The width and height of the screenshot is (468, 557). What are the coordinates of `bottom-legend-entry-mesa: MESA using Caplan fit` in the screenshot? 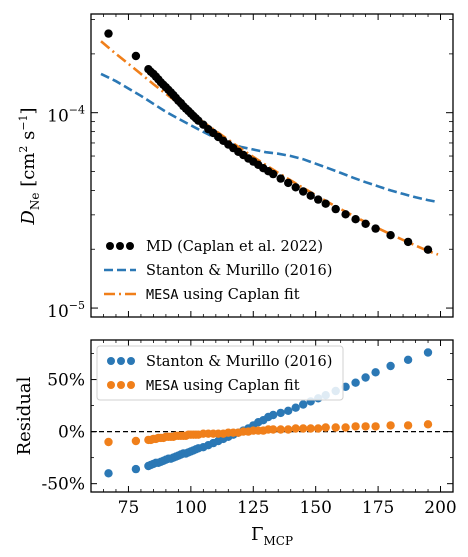 It's located at (203, 386).